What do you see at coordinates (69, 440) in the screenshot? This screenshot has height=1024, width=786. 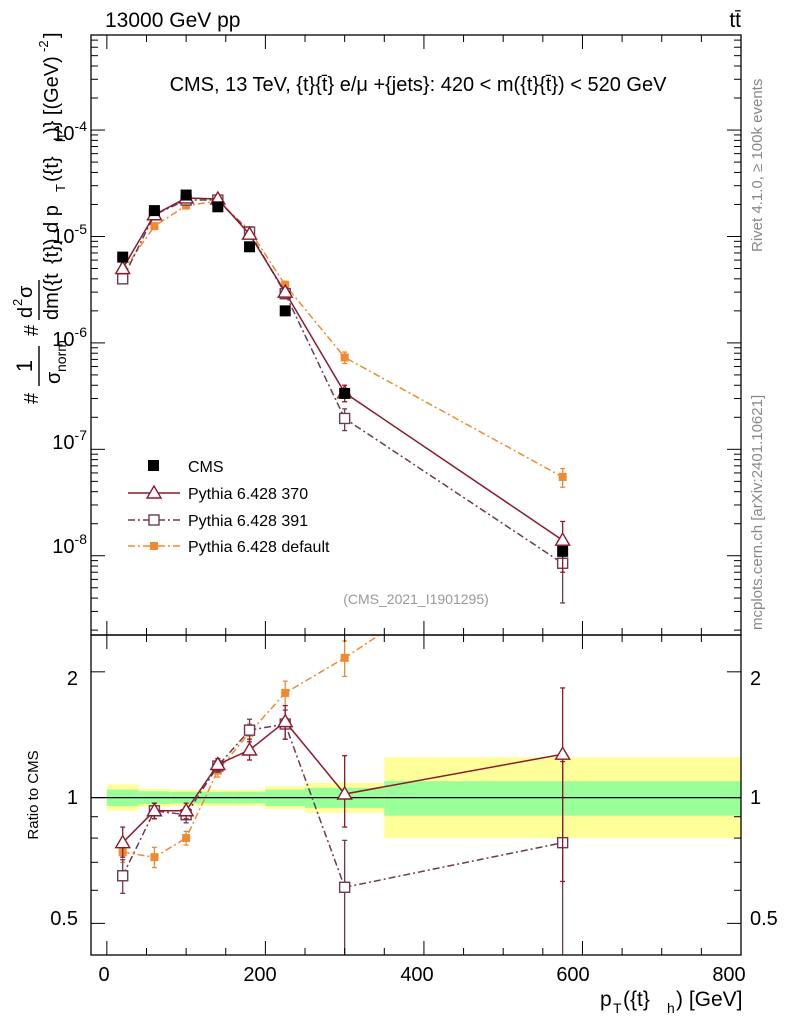 I see `ytick-label-1e-7: 10⁻⁷` at bounding box center [69, 440].